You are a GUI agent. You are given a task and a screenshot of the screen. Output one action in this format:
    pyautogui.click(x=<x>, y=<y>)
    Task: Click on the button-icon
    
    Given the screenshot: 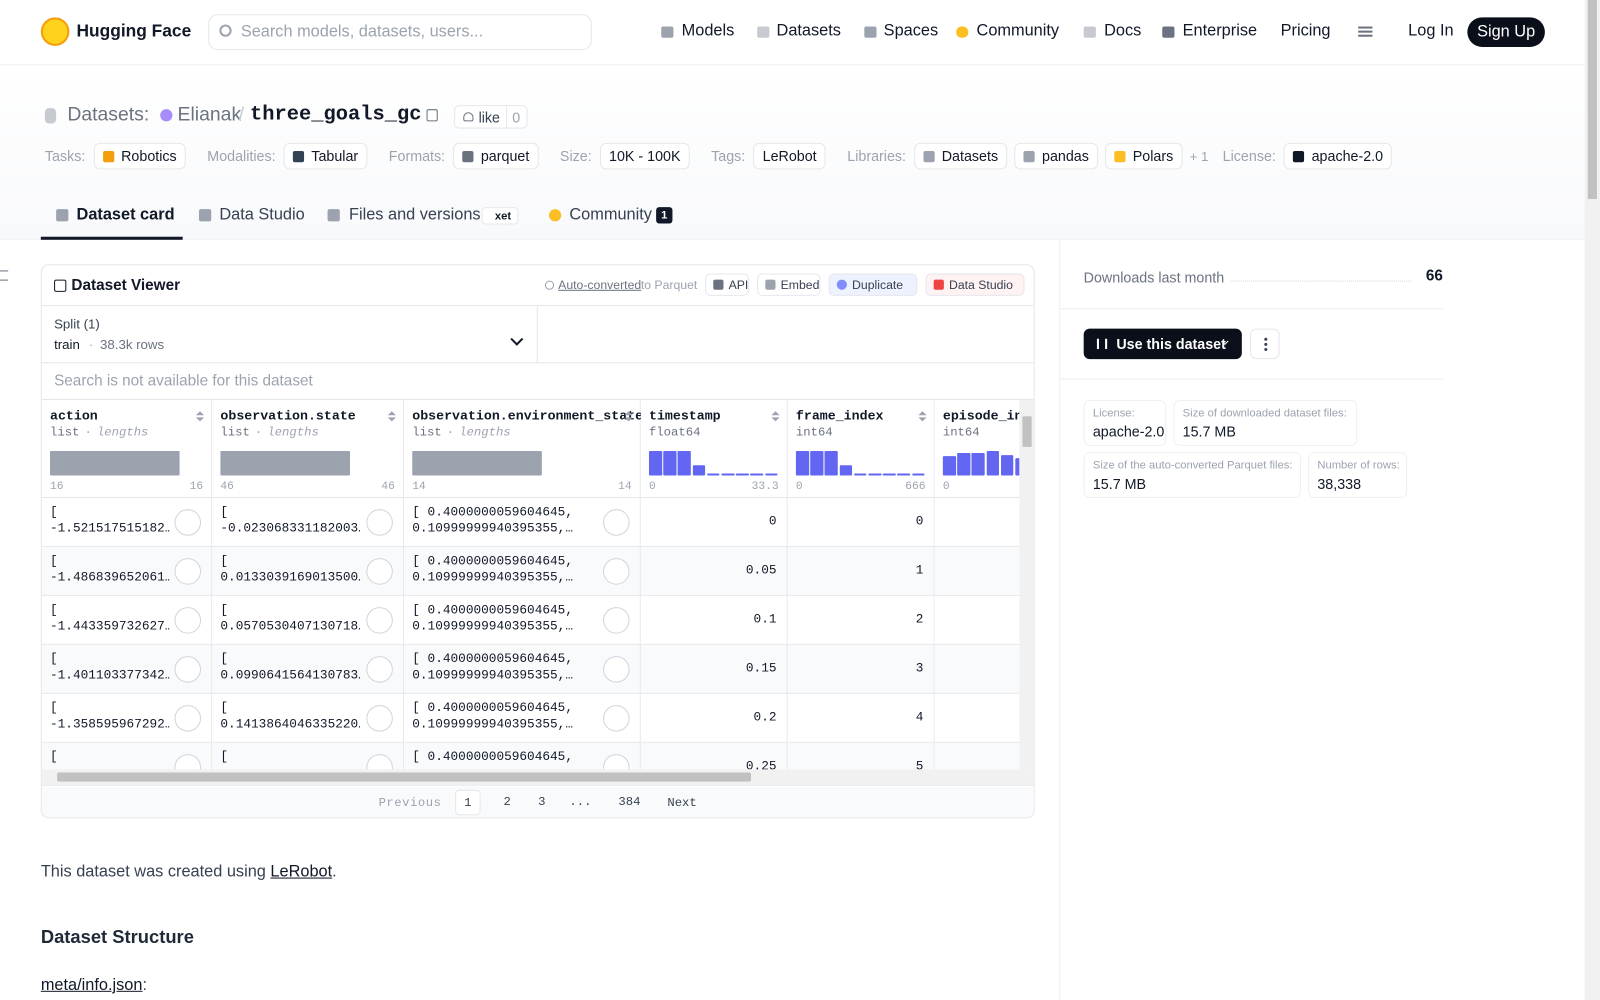 What is the action you would take?
    pyautogui.click(x=938, y=284)
    